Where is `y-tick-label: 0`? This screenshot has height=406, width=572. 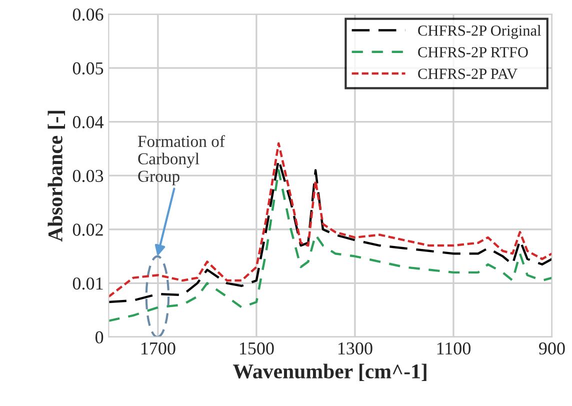
y-tick-label: 0 is located at coordinates (99, 337).